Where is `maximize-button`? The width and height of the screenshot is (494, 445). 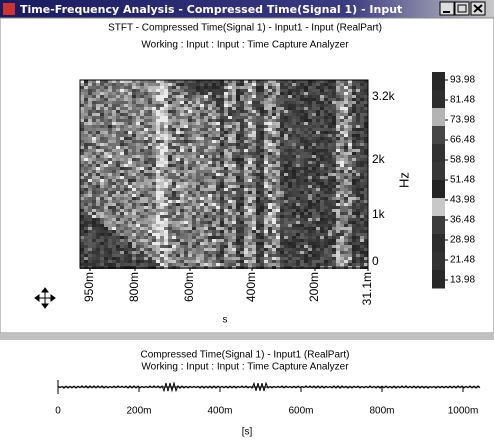 maximize-button is located at coordinates (462, 8).